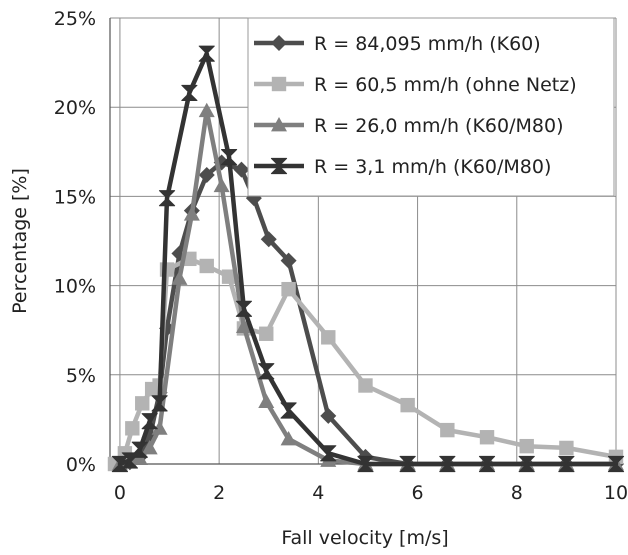 This screenshot has width=628, height=555. What do you see at coordinates (20, 241) in the screenshot?
I see `y-axis-title: Percentage [%]` at bounding box center [20, 241].